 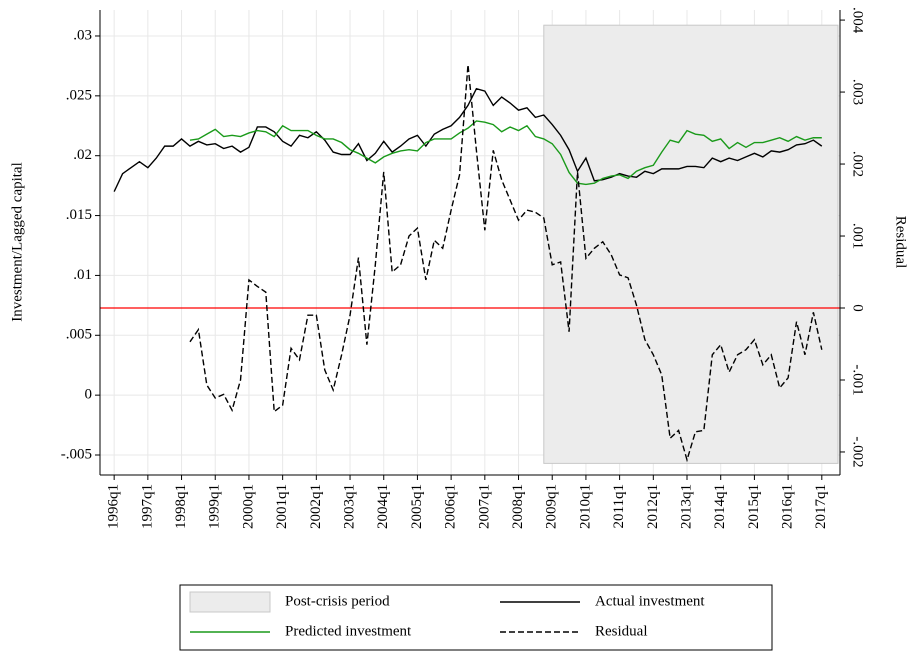 I want to click on y-tick-label: .03, so click(x=82, y=35).